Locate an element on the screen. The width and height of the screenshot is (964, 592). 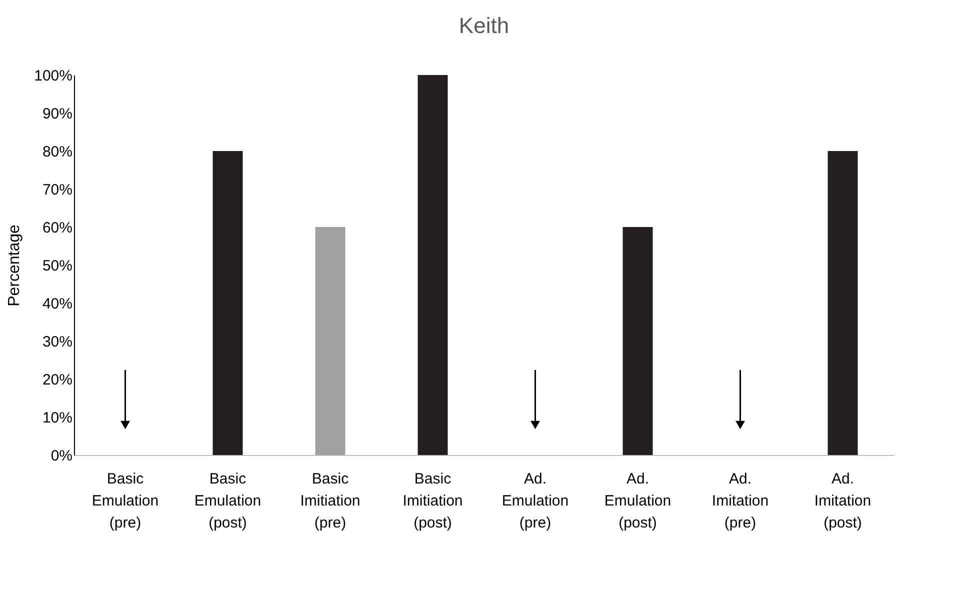
x-tick-label: Basic Imitiation (pre) is located at coordinates (330, 501).